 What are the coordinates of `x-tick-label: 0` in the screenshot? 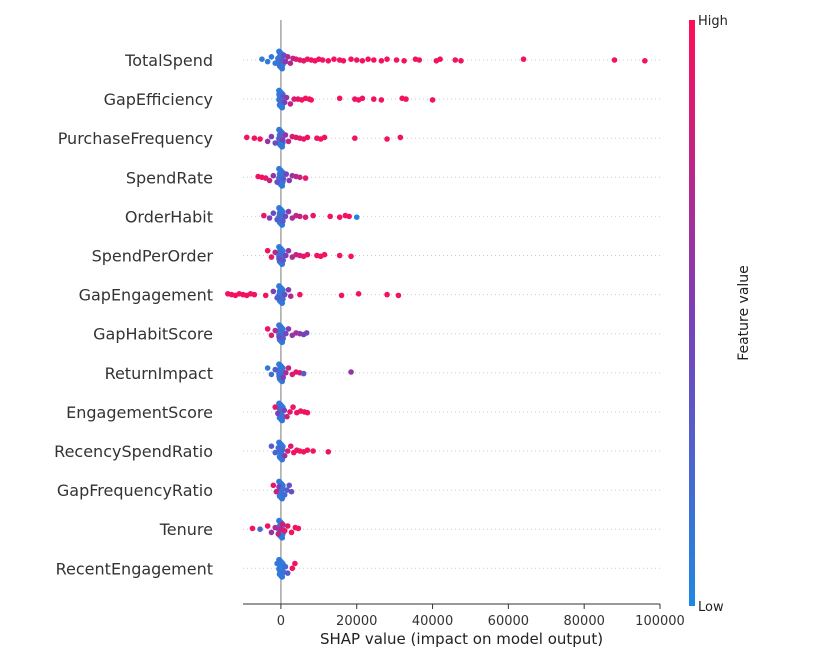 It's located at (281, 621).